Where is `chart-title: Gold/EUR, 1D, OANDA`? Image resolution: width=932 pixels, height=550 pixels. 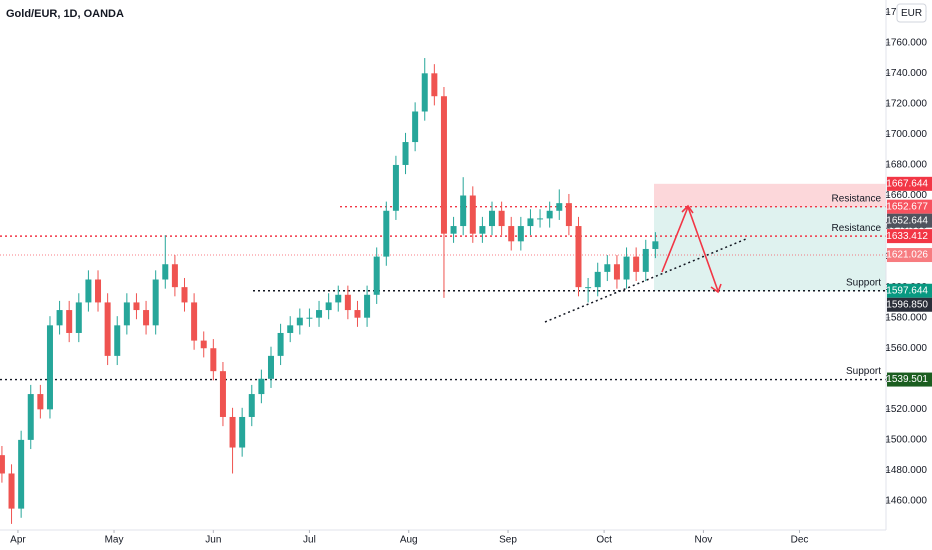 chart-title: Gold/EUR, 1D, OANDA is located at coordinates (65, 14).